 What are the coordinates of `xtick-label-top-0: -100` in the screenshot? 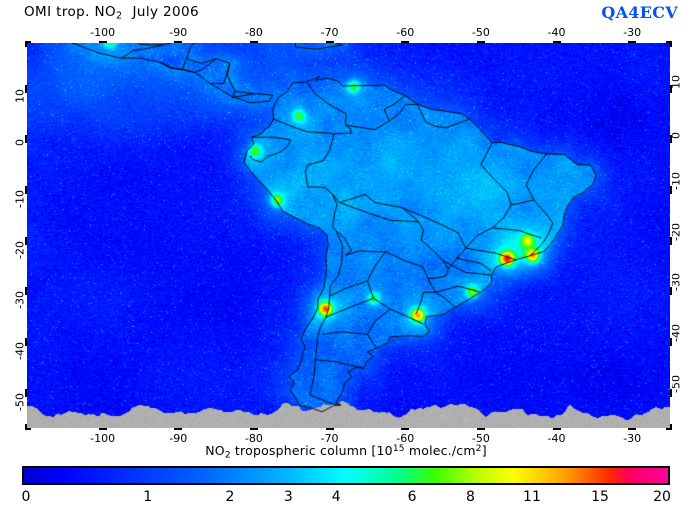 It's located at (103, 32).